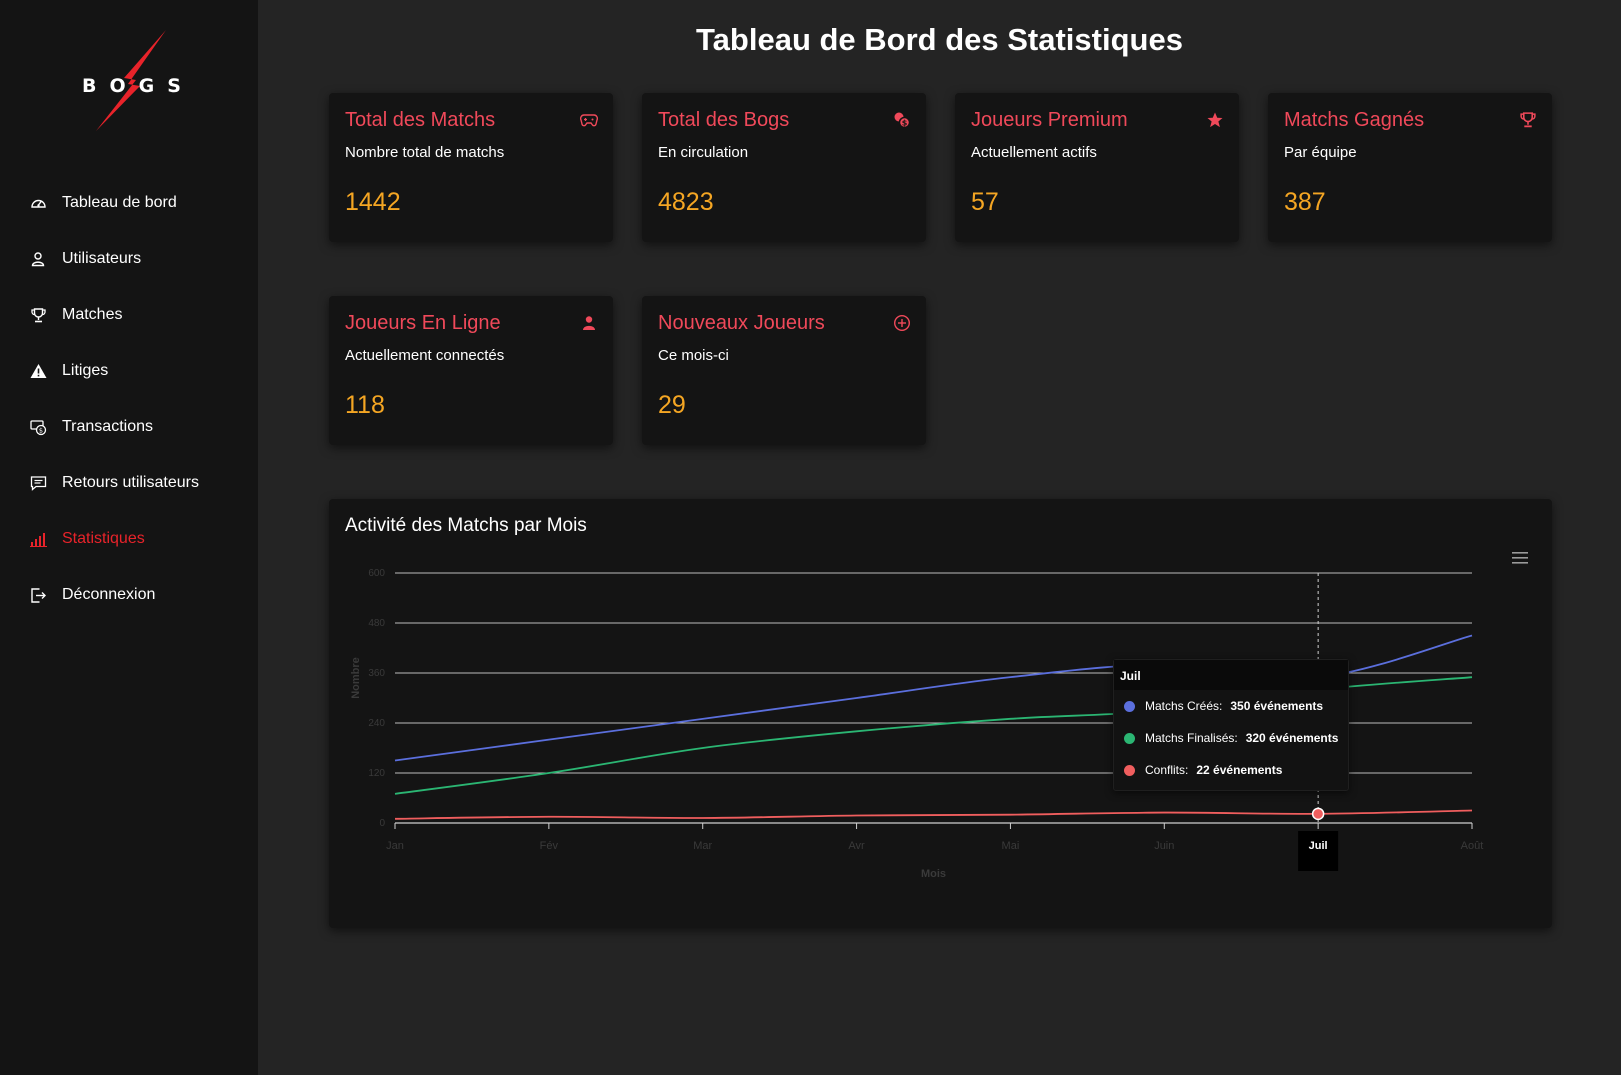 The width and height of the screenshot is (1621, 1075). I want to click on x-tick-highlight, so click(1318, 851).